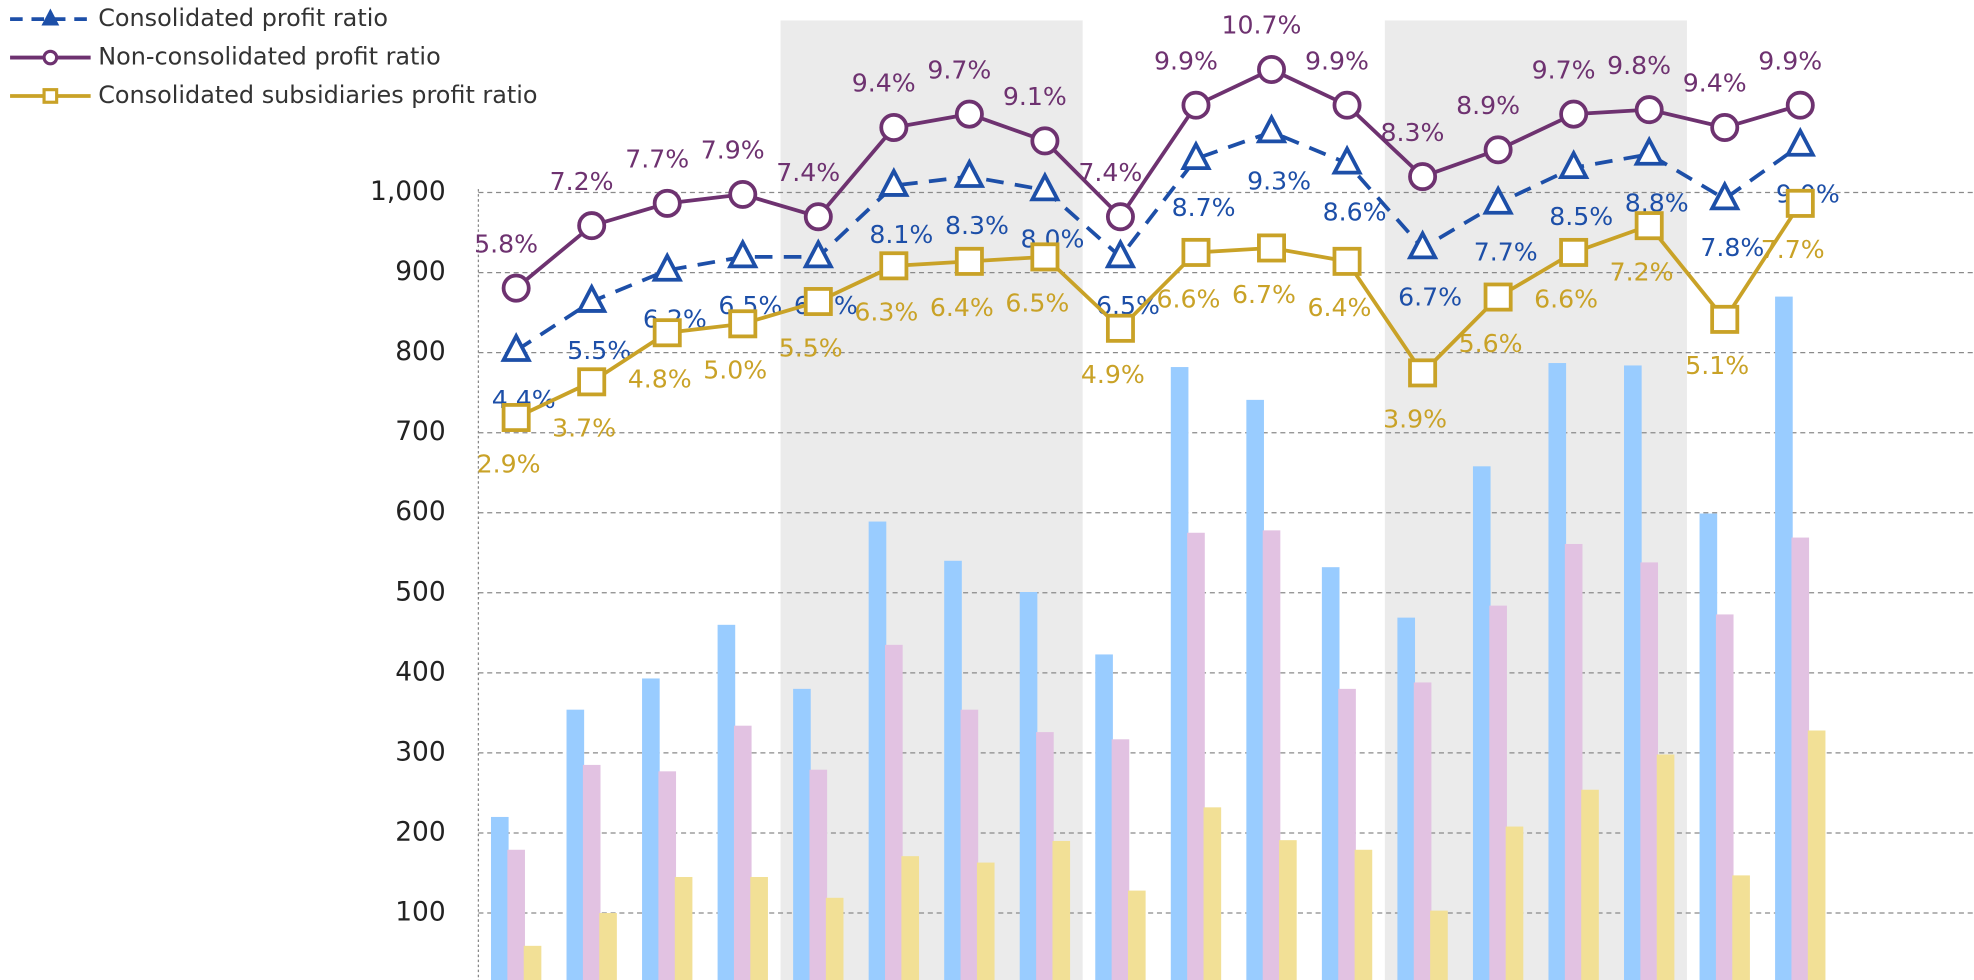 The image size is (1974, 980). Describe the element at coordinates (599, 350) in the screenshot. I see `data-label: 5.5%` at that location.